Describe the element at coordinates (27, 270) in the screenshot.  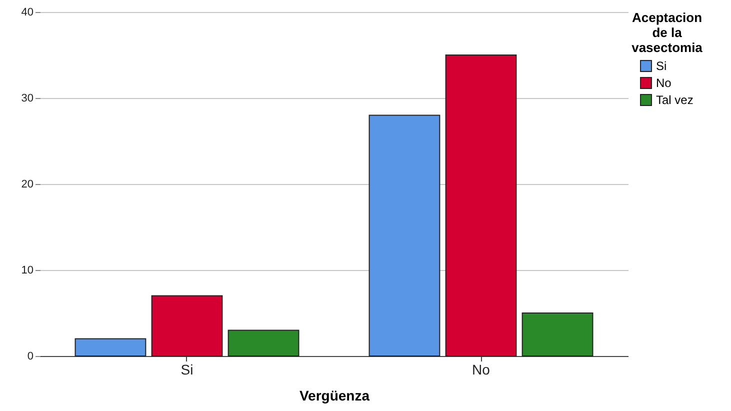
I see `y-tick-label: 10` at that location.